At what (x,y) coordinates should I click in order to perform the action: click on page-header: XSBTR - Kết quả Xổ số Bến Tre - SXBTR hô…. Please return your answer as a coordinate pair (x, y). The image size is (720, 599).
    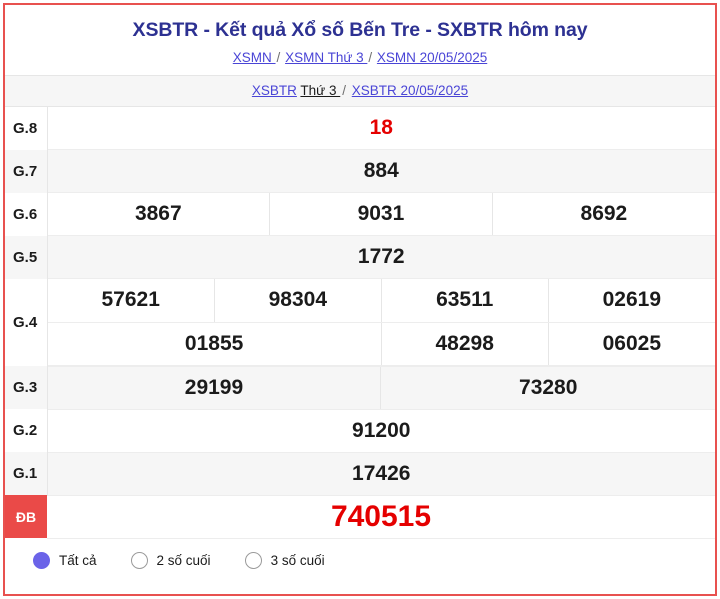
    Looking at the image, I should click on (360, 40).